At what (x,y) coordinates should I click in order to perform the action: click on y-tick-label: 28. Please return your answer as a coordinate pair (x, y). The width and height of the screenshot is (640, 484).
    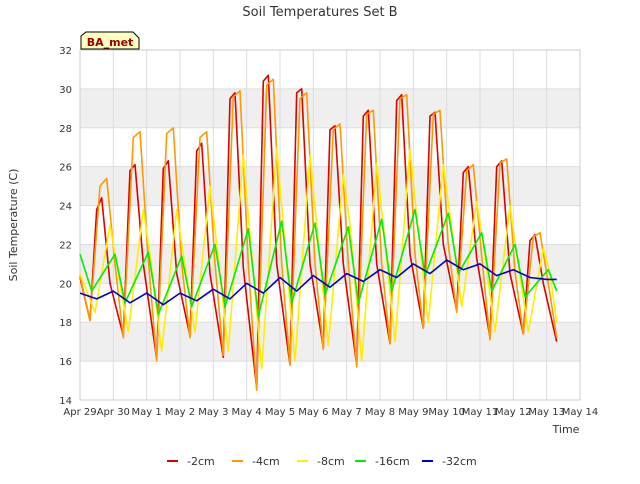
    Looking at the image, I should click on (65, 129).